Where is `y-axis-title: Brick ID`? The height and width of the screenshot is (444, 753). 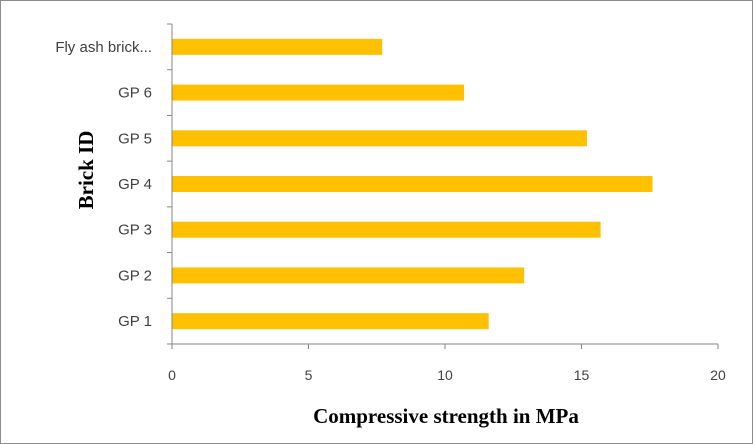 y-axis-title: Brick ID is located at coordinates (86, 170).